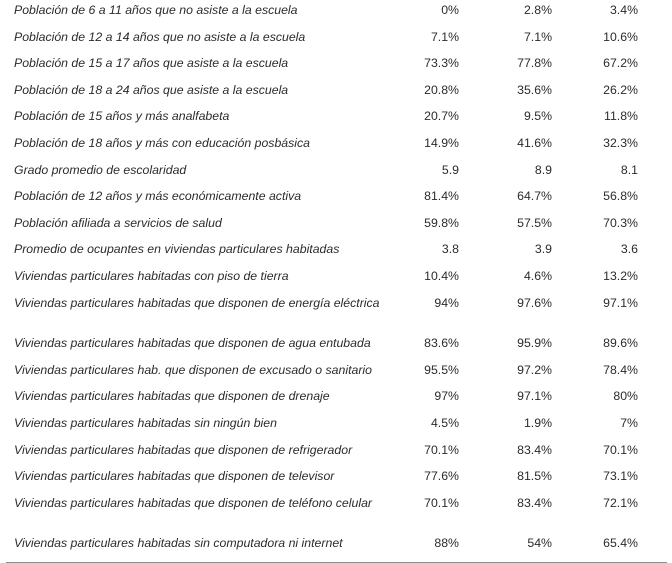 The image size is (672, 563). Describe the element at coordinates (625, 396) in the screenshot. I see `value-col3: 80%` at that location.